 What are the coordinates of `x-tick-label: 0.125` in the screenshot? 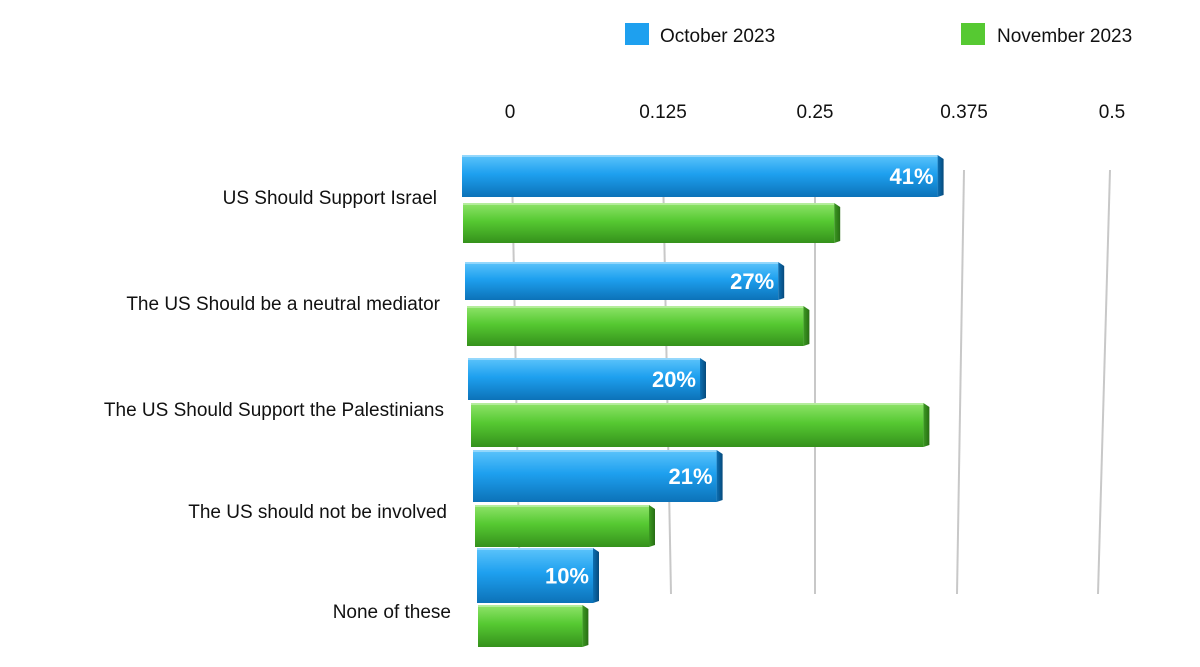 It's located at (663, 112).